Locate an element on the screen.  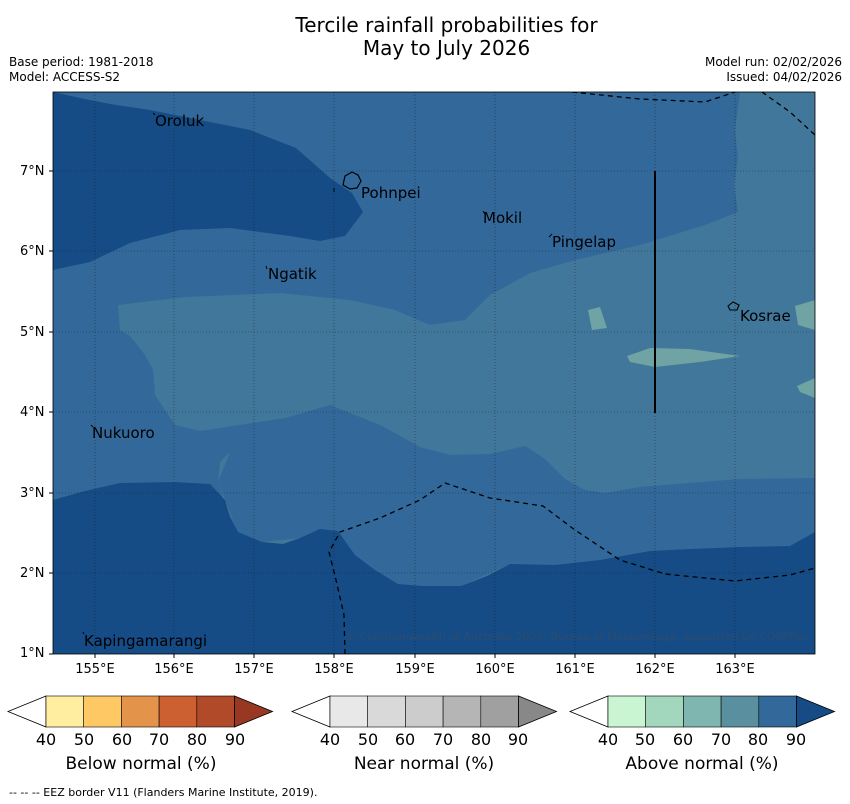
lat-tick-3n: 3°N is located at coordinates (32, 493).